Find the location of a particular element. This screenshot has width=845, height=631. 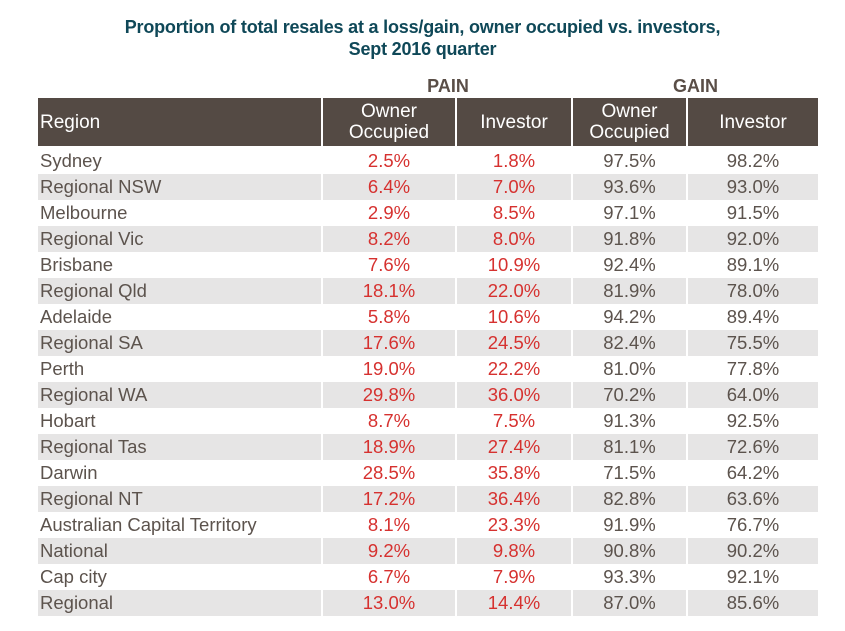

gain-investor-cell: 72.6% is located at coordinates (753, 447).